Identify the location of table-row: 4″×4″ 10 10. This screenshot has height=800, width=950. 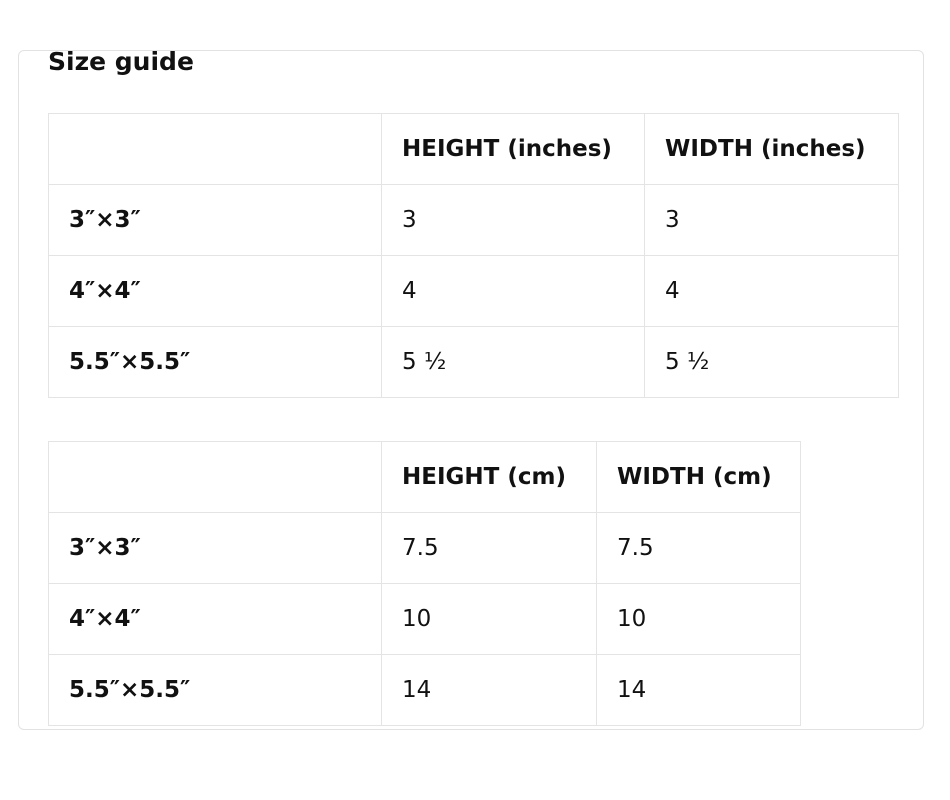
(424, 619).